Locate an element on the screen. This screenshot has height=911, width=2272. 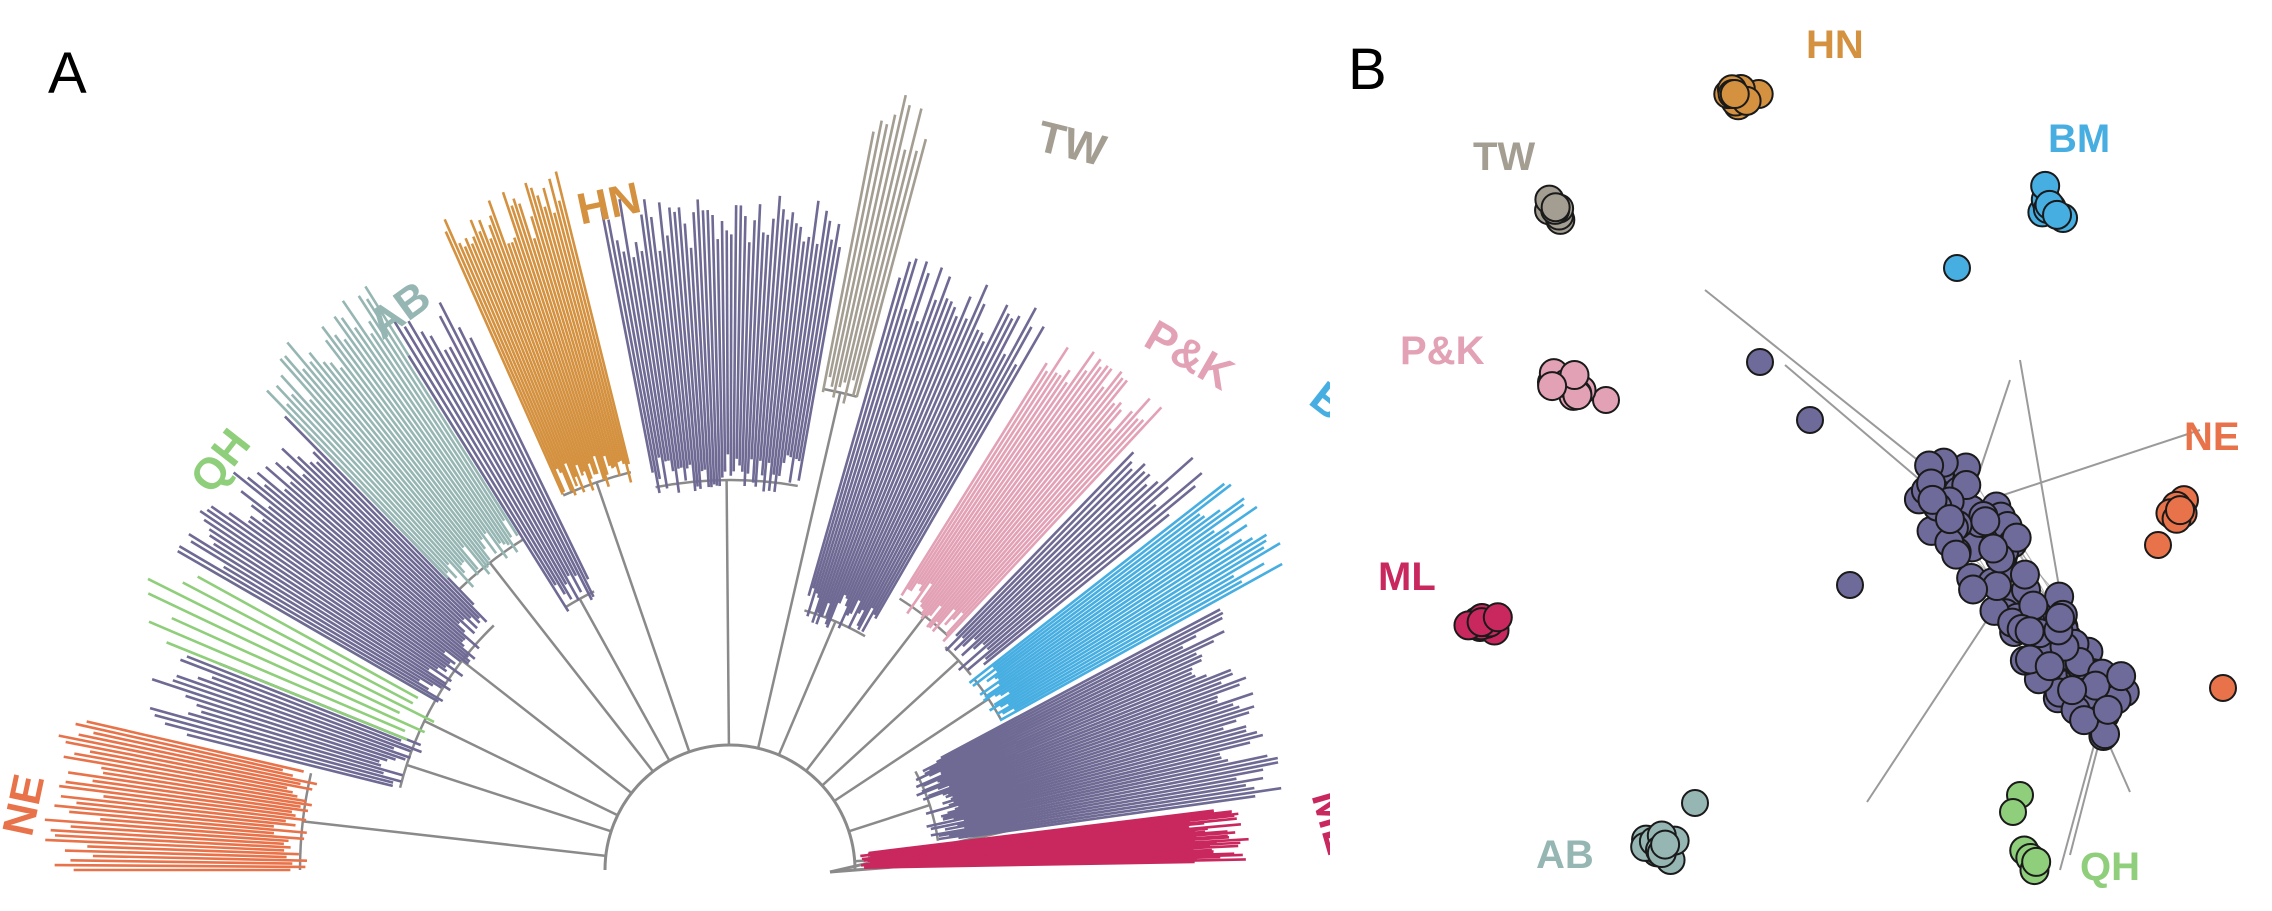
tree-branch-bg6 is located at coordinates (1047, 553).